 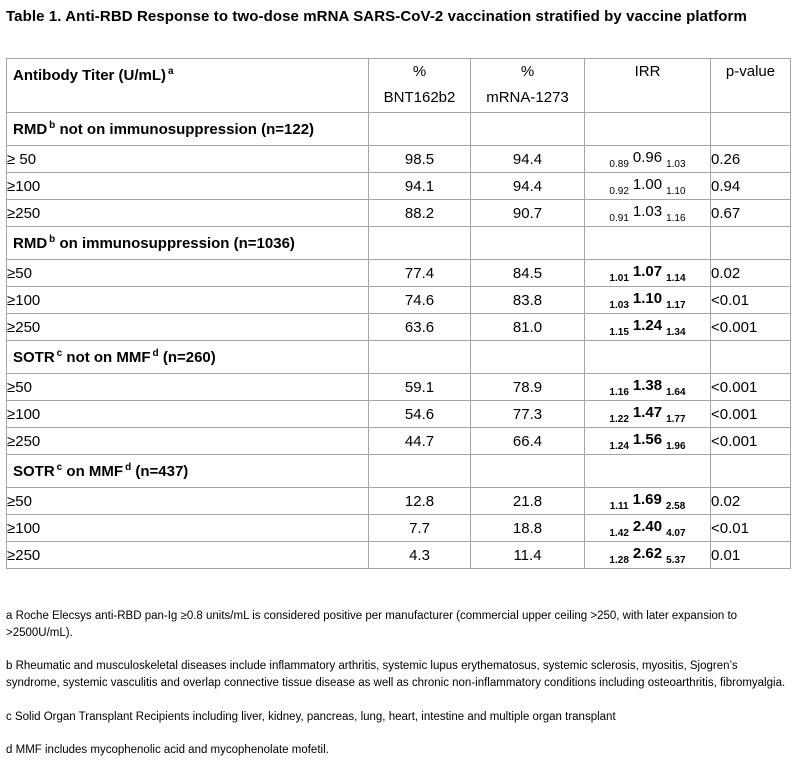 What do you see at coordinates (676, 446) in the screenshot?
I see `irr-upper-bound: 1.96` at bounding box center [676, 446].